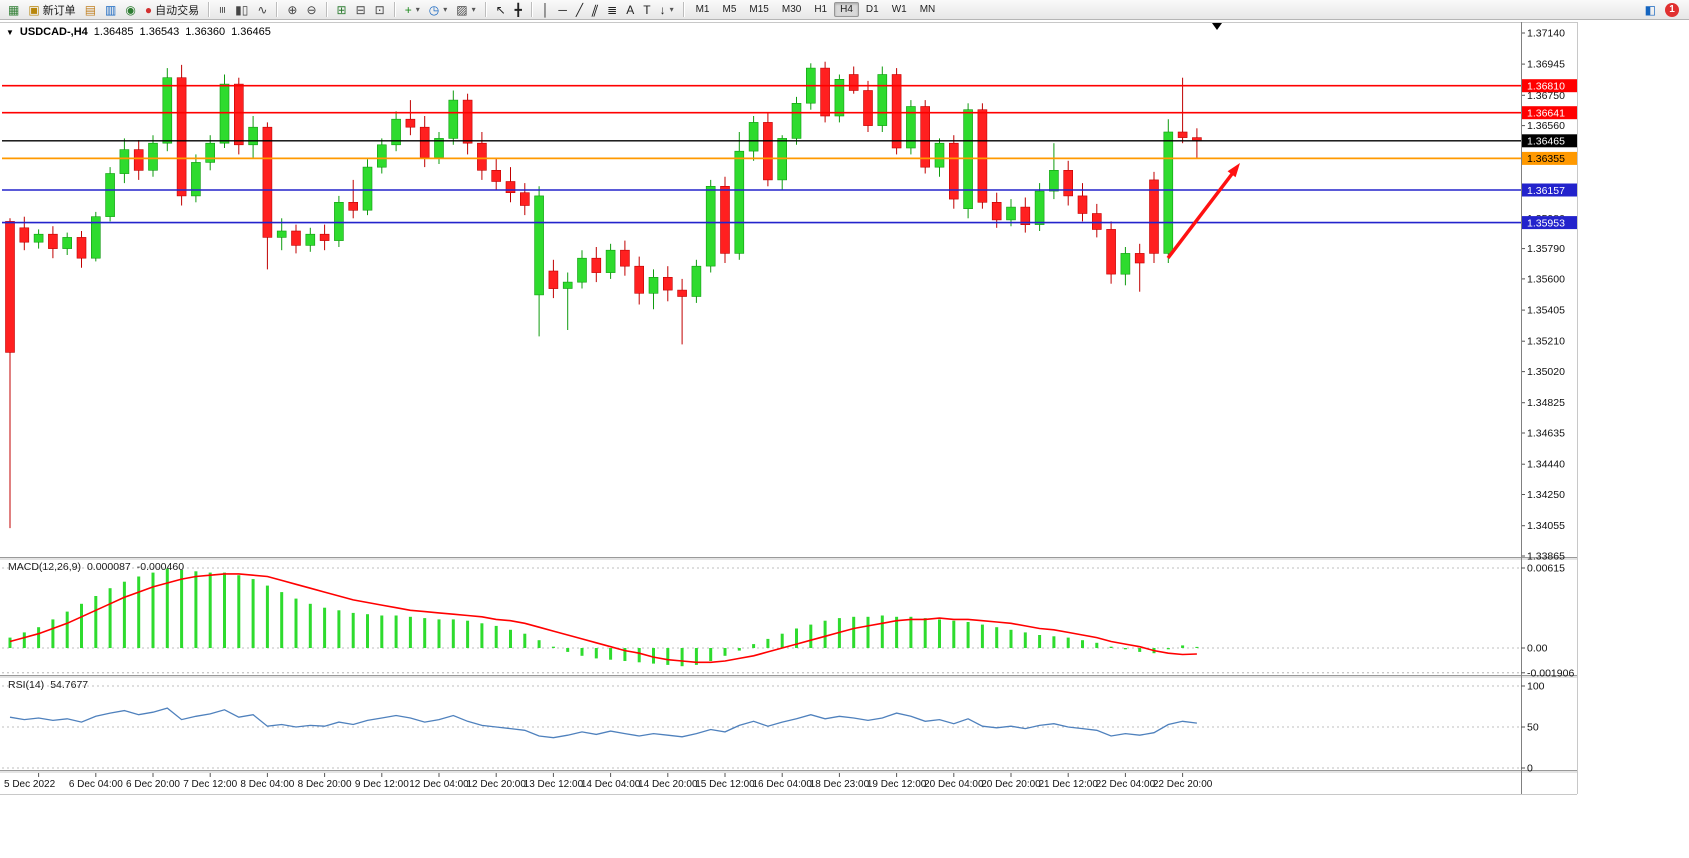 The height and width of the screenshot is (858, 1689). Describe the element at coordinates (48, 685) in the screenshot. I see `rsi-label: RSI(14) 54.7677` at that location.